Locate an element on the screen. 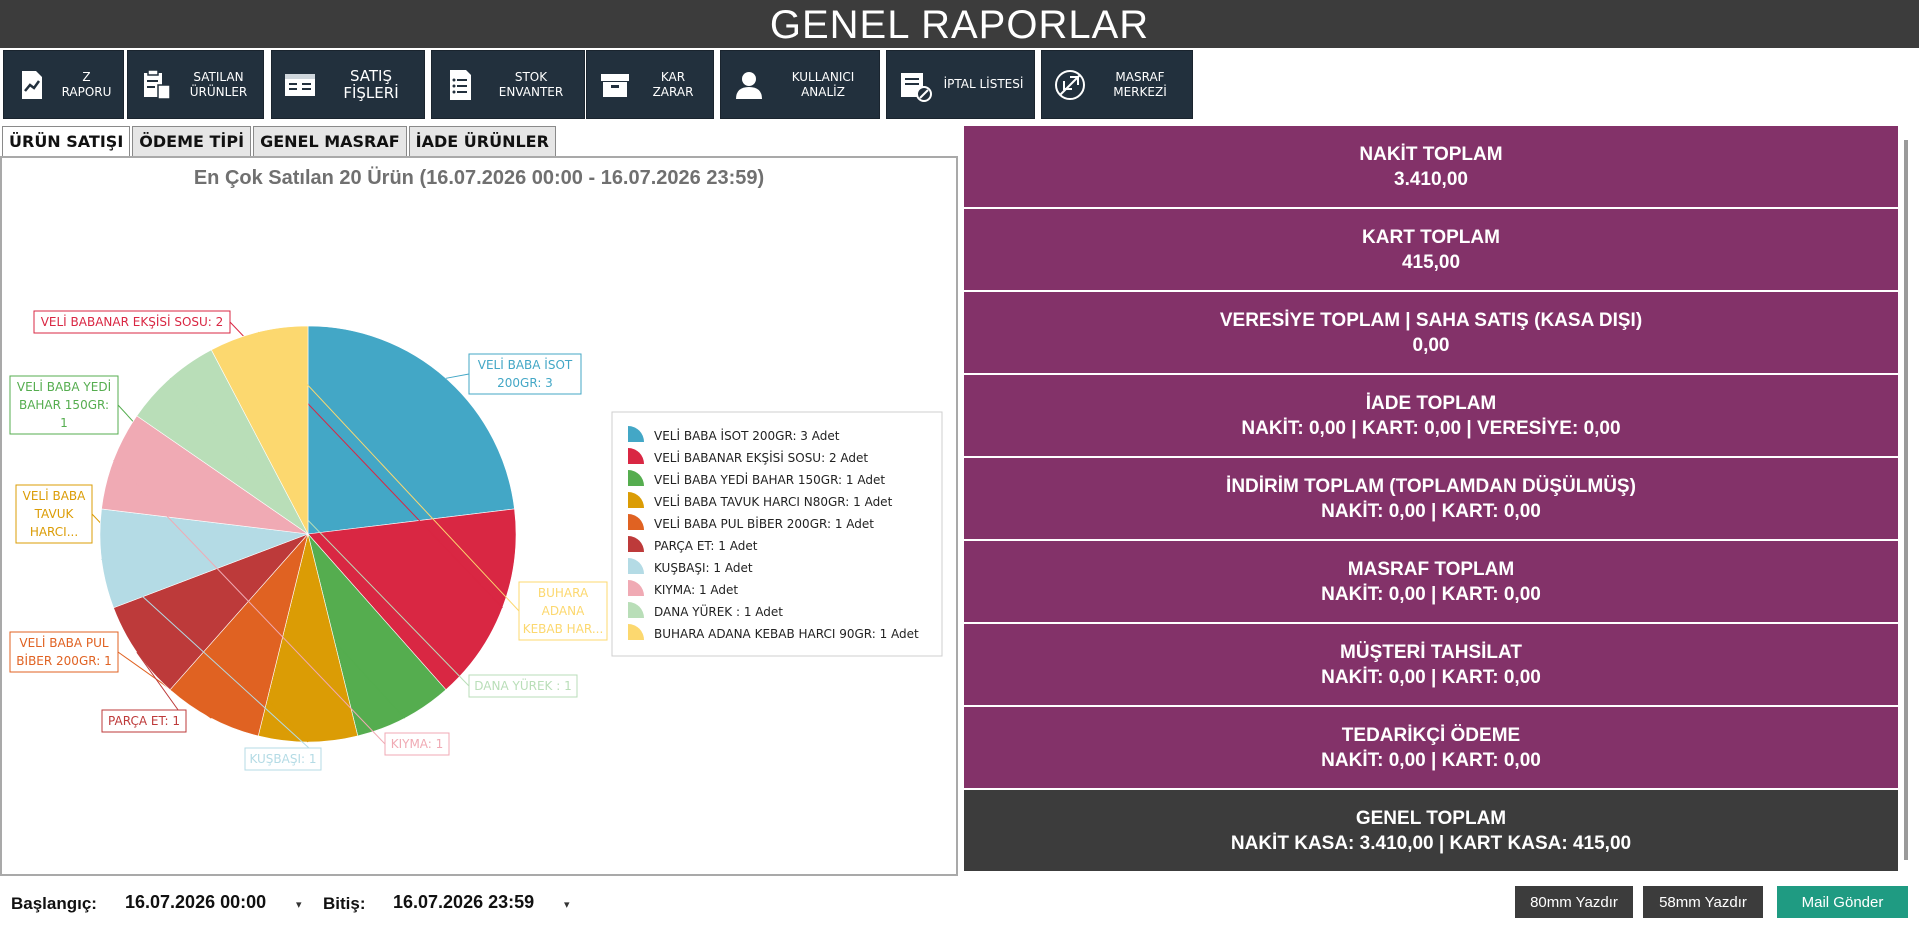 This screenshot has width=1919, height=947. start-date-picker: 16.07.2026 00:00 is located at coordinates (196, 902).